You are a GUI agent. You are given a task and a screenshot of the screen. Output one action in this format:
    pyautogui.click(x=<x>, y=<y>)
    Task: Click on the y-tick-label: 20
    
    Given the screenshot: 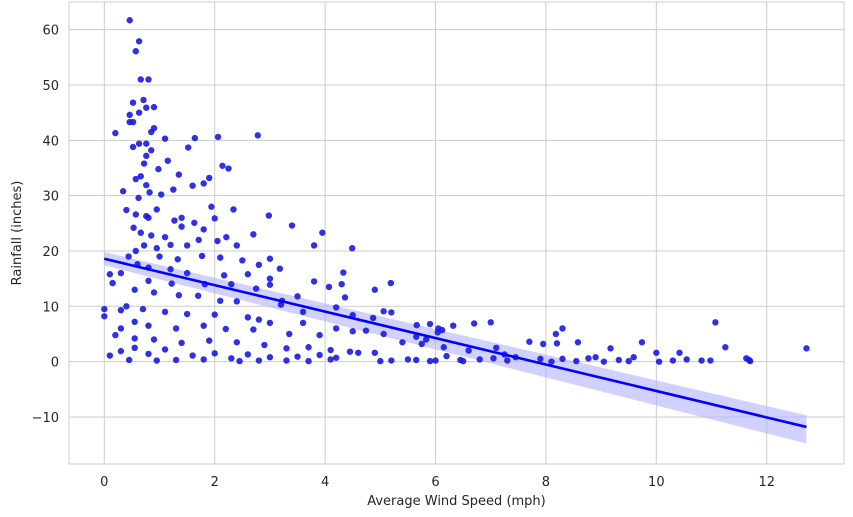 What is the action you would take?
    pyautogui.click(x=50, y=252)
    